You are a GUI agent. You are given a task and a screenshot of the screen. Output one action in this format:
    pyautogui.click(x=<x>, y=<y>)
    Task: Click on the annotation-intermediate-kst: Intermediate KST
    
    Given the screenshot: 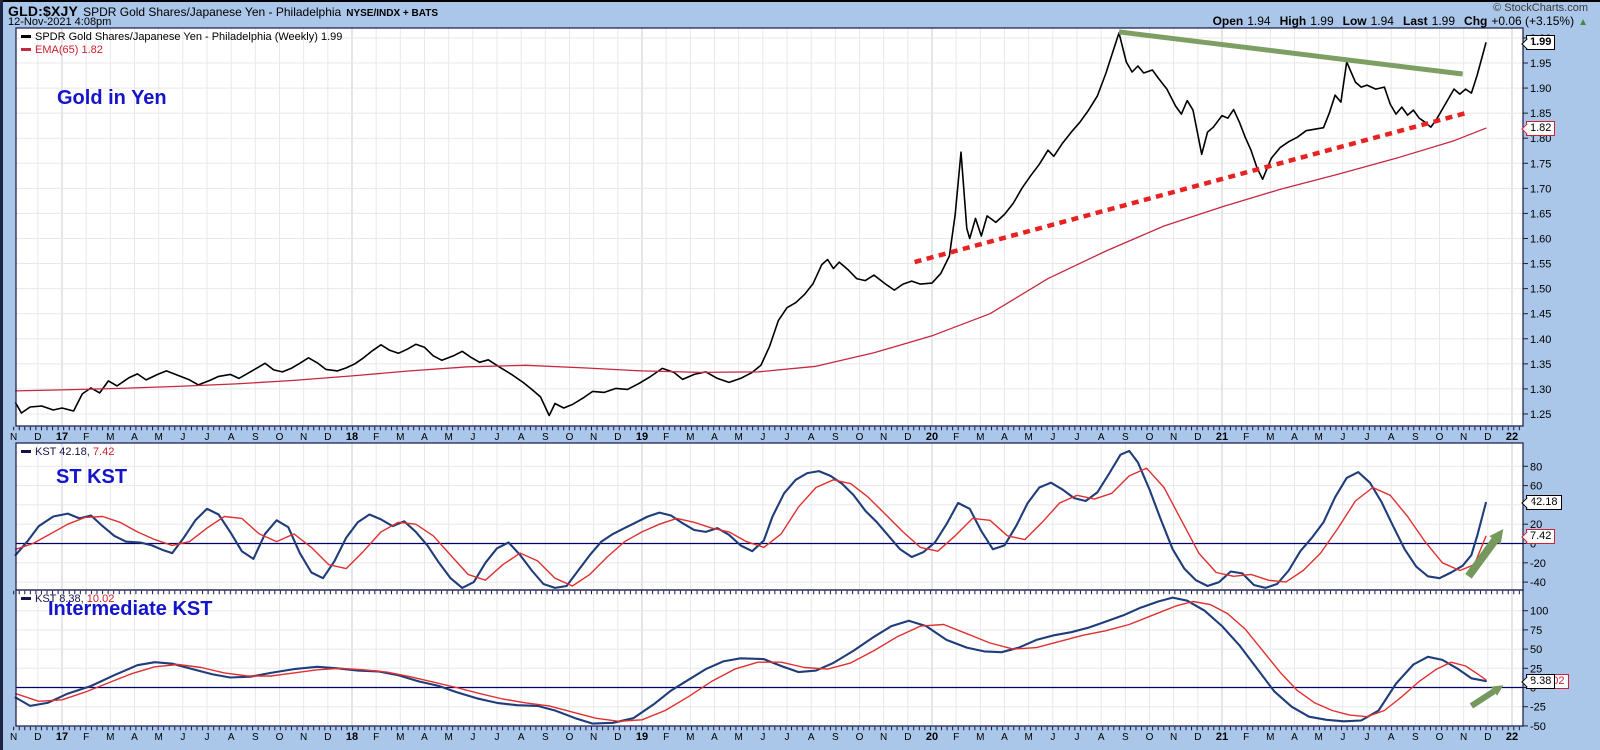 What is the action you would take?
    pyautogui.click(x=130, y=609)
    